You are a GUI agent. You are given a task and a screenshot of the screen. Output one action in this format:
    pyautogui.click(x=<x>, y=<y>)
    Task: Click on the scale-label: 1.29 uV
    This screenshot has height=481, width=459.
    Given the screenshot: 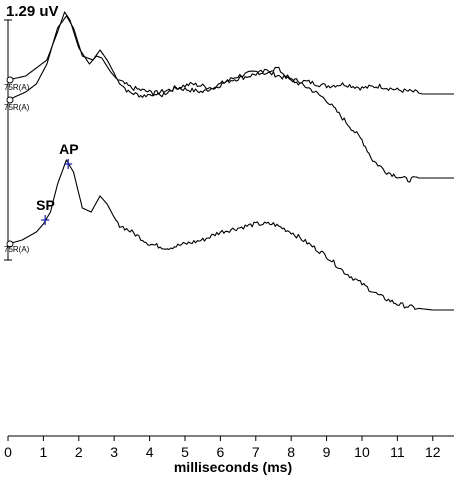 What is the action you would take?
    pyautogui.click(x=32, y=11)
    